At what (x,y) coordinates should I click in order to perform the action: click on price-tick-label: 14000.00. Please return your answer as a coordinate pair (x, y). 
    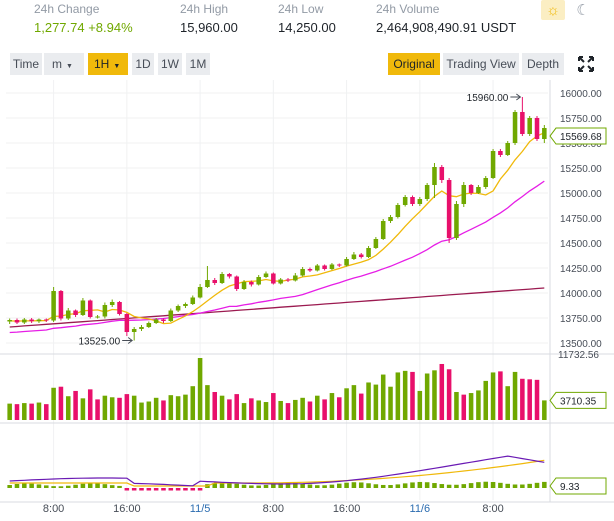
    Looking at the image, I should click on (581, 294).